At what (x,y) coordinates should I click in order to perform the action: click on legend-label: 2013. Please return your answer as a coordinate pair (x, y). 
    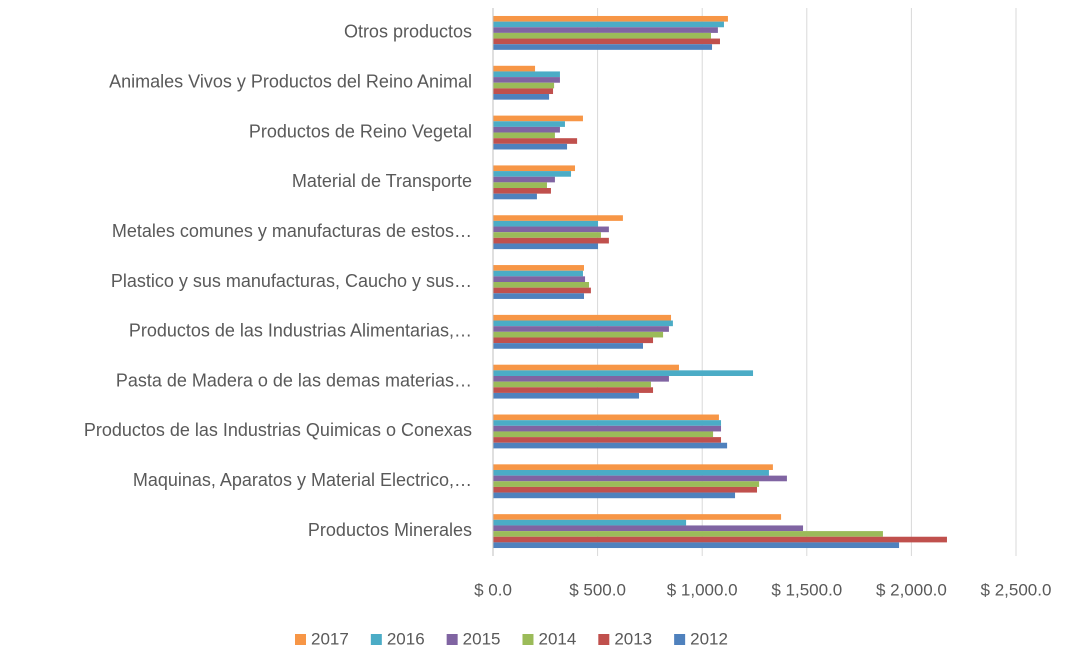
    Looking at the image, I should click on (633, 638).